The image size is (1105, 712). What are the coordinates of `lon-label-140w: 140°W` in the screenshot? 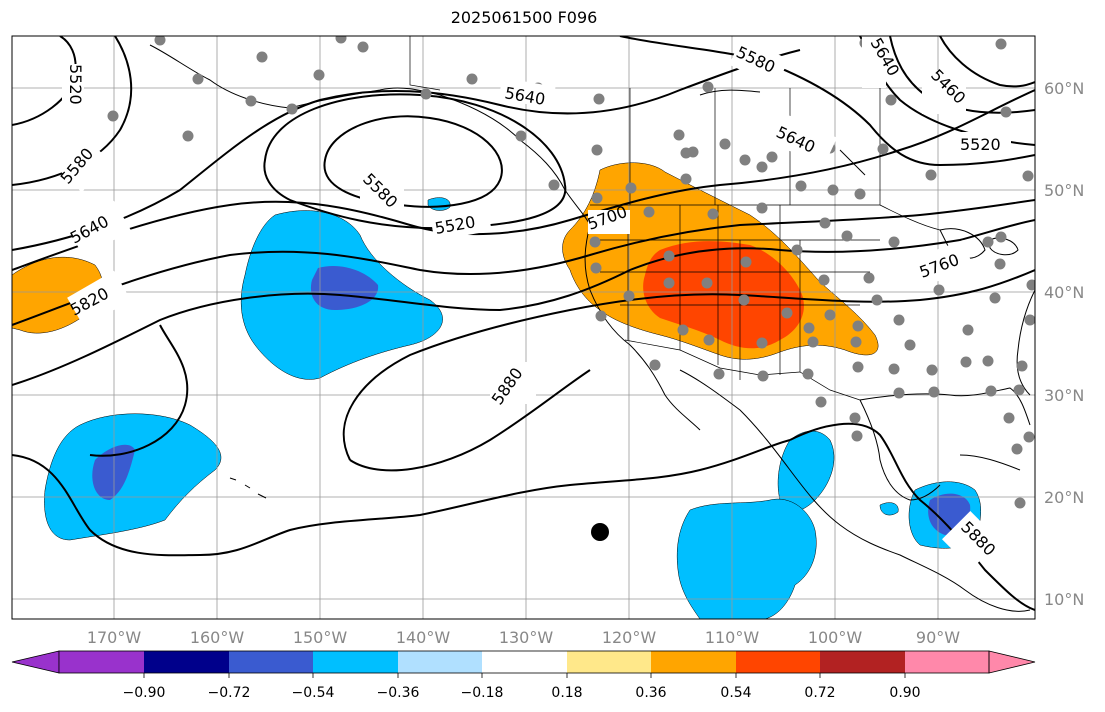 It's located at (423, 637).